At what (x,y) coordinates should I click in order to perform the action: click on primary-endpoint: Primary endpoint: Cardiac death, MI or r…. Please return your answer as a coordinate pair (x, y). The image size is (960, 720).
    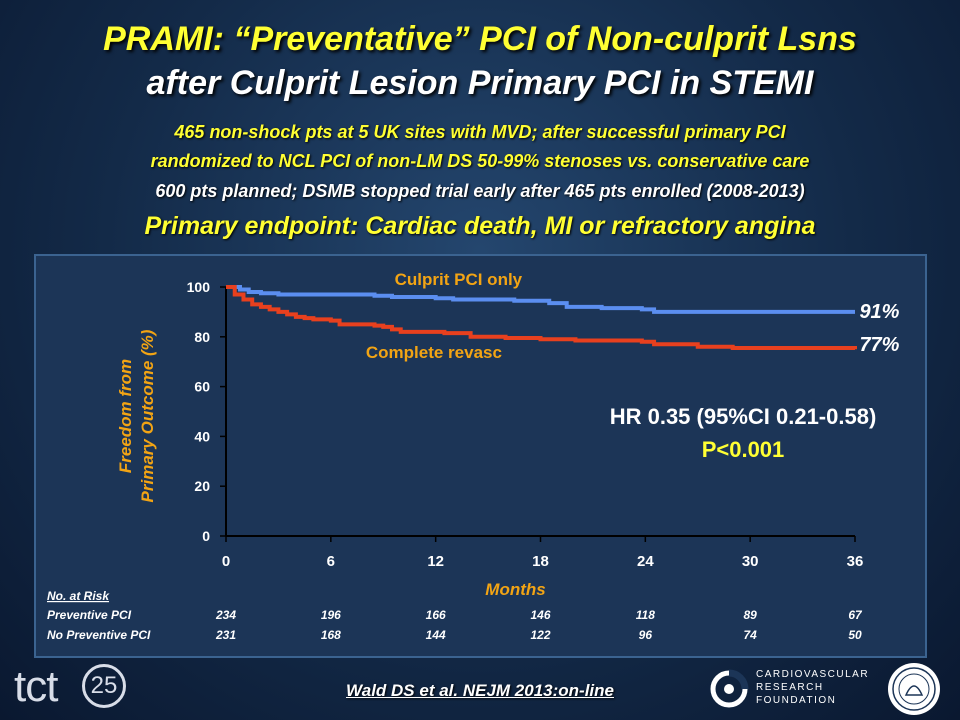
    Looking at the image, I should click on (480, 226).